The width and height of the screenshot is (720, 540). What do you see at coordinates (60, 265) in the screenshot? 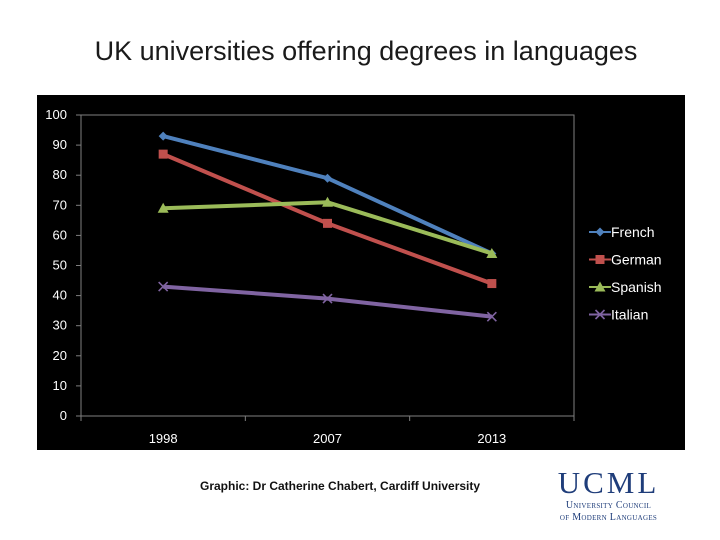
I see `y-tick-label: 50` at bounding box center [60, 265].